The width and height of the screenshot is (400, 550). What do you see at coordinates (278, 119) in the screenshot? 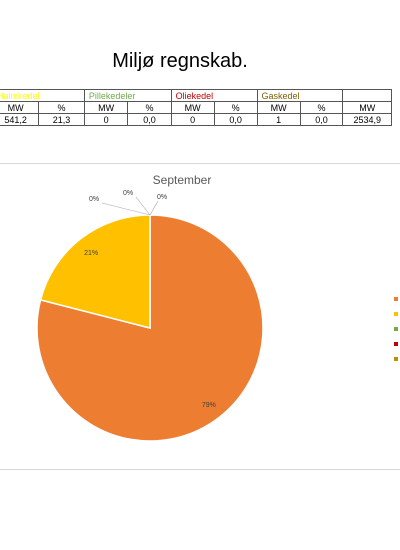
I see `value-cell: 1` at bounding box center [278, 119].